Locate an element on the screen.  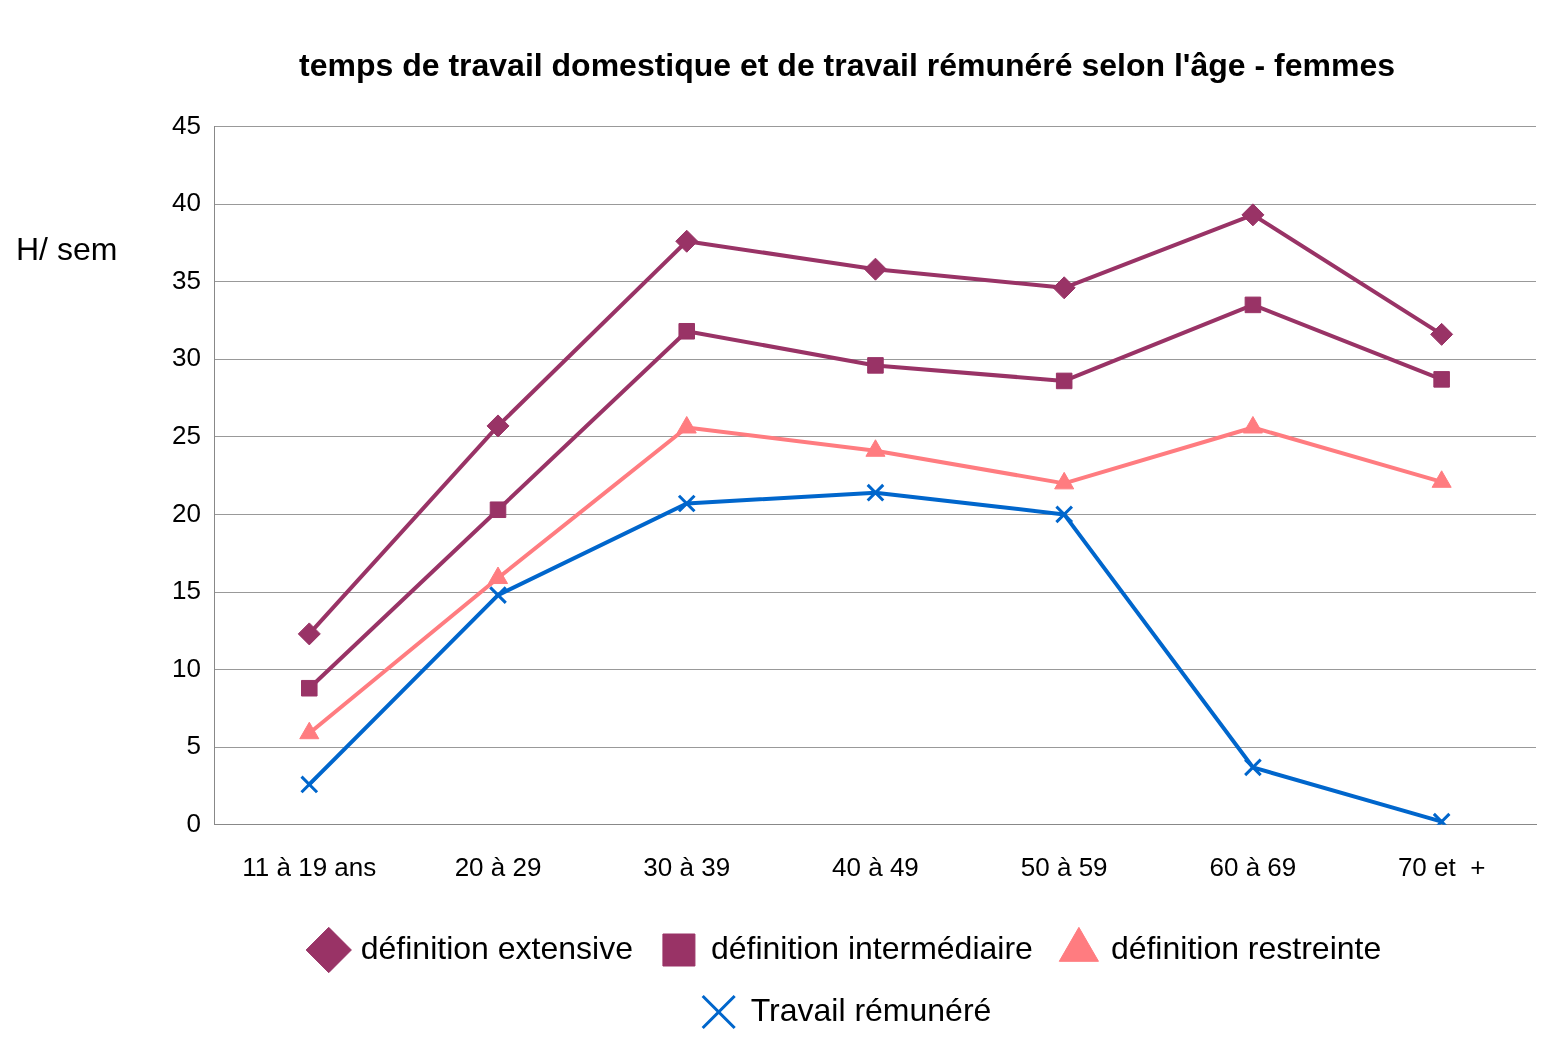
x-tick-label: 50 à 59 is located at coordinates (1064, 866).